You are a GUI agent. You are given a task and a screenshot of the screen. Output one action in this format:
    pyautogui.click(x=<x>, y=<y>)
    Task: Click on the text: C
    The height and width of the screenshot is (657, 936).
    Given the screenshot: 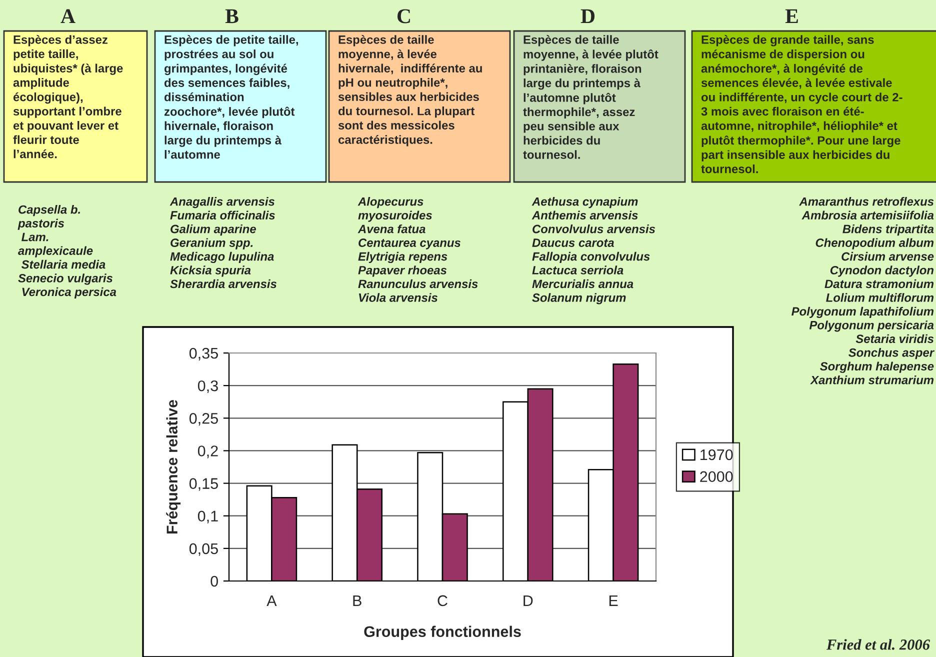 What is the action you would take?
    pyautogui.click(x=403, y=16)
    